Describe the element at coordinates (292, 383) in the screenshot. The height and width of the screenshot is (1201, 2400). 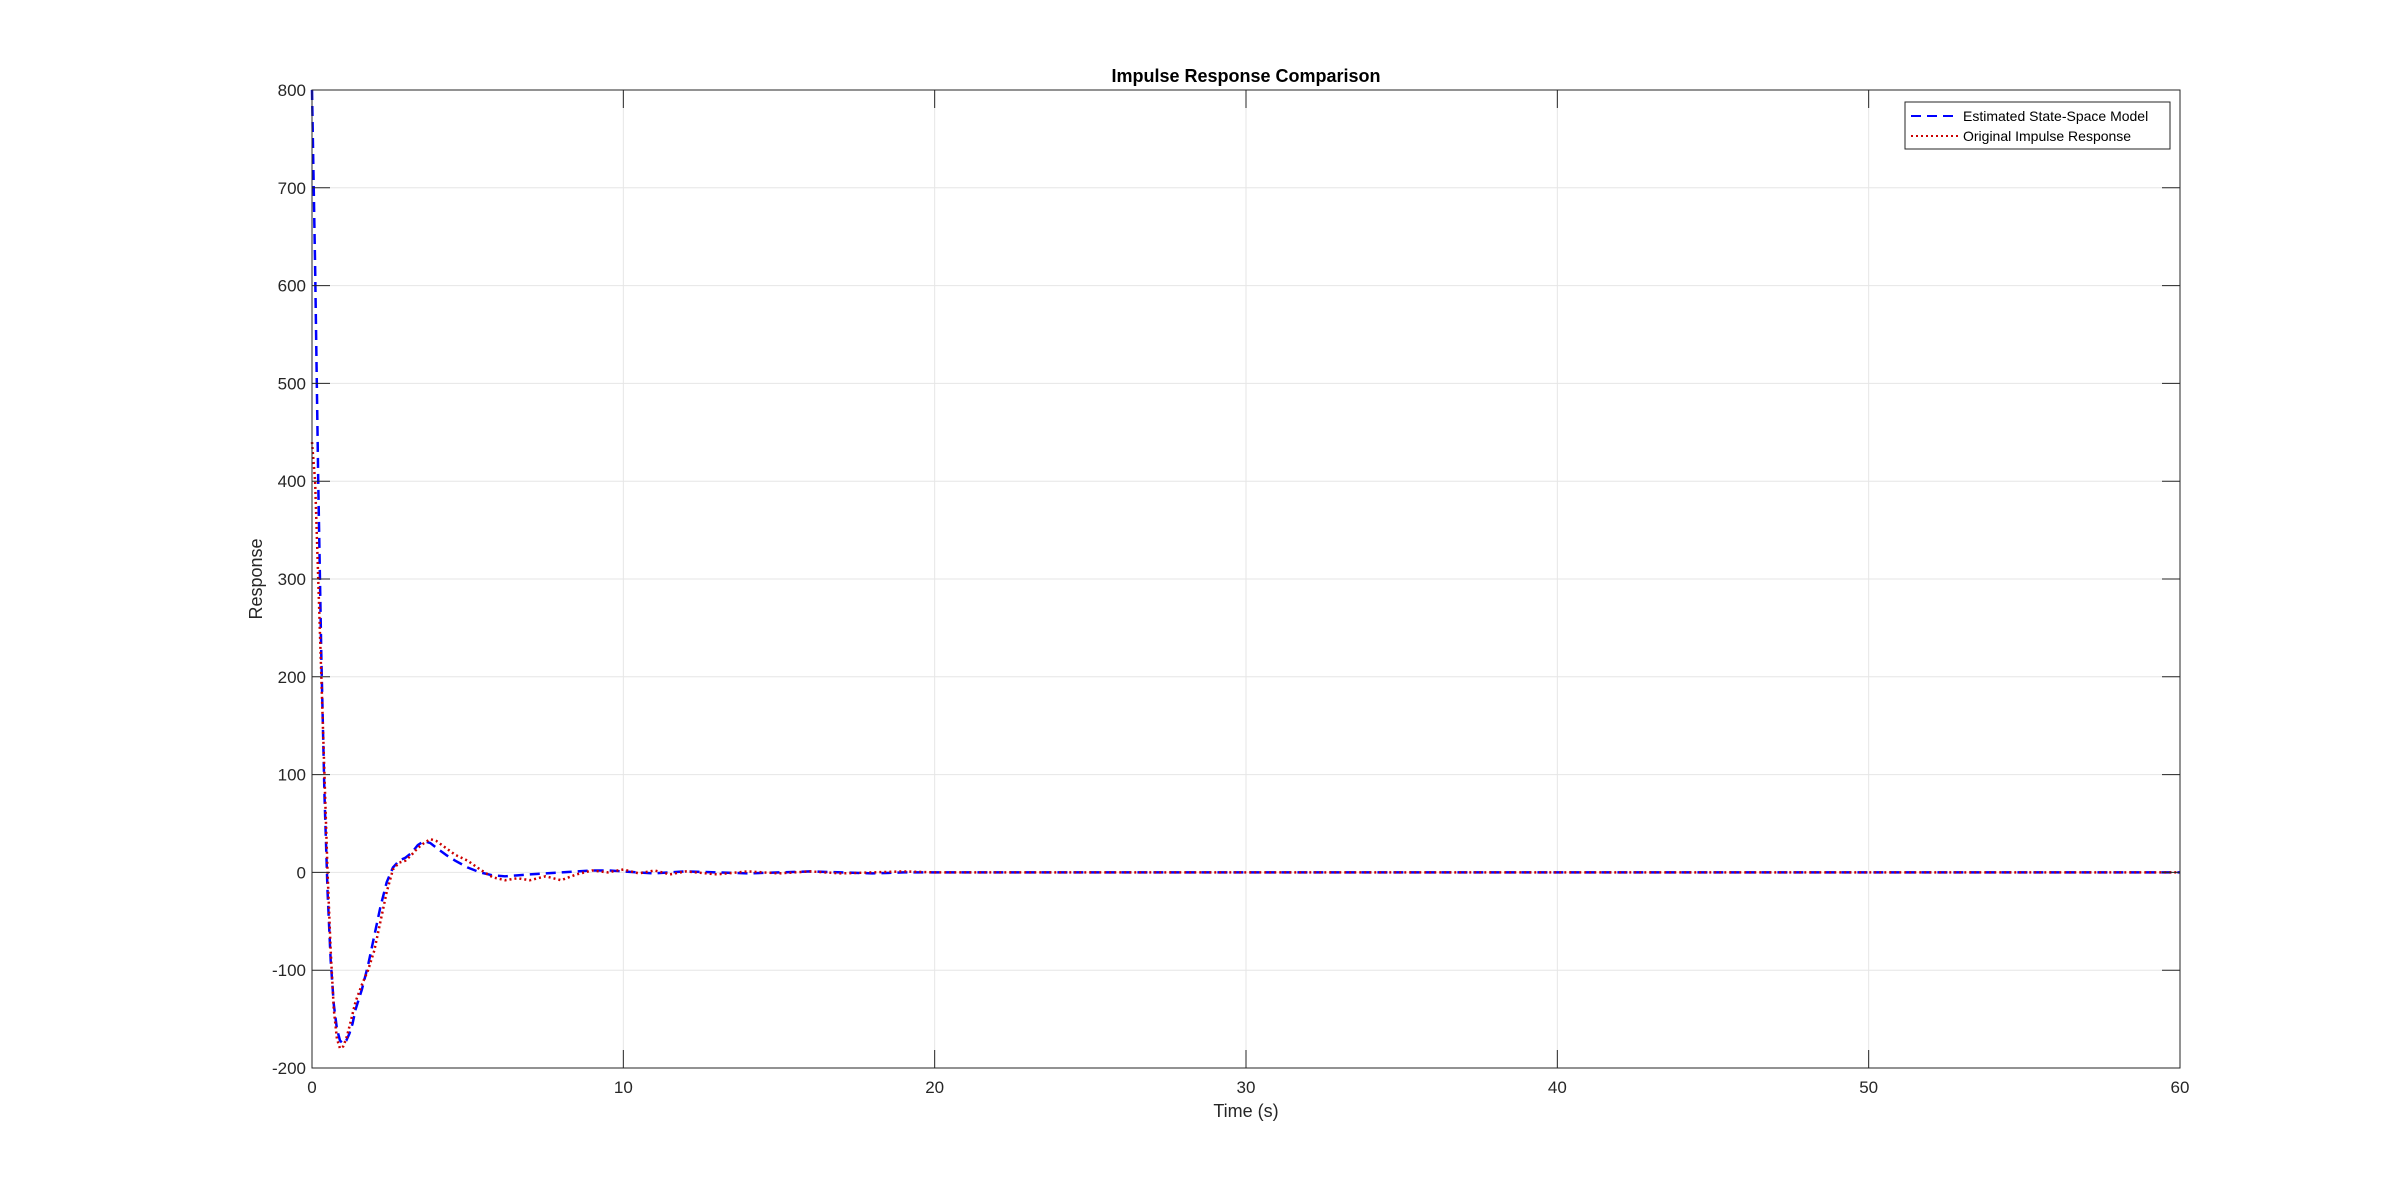
I see `y-tick-label: 500` at that location.